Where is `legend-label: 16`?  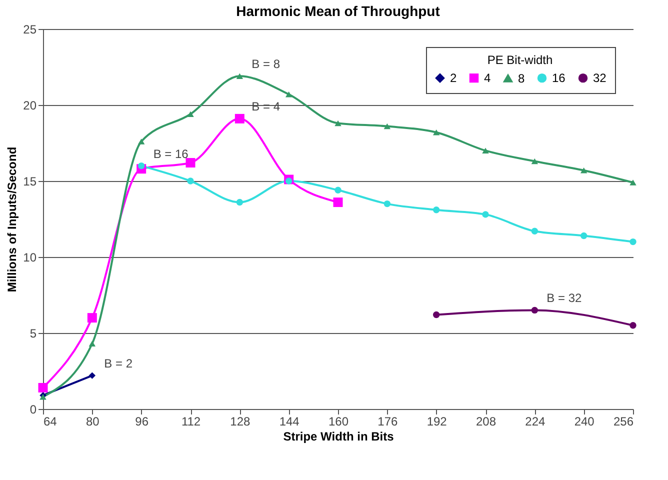 legend-label: 16 is located at coordinates (559, 78).